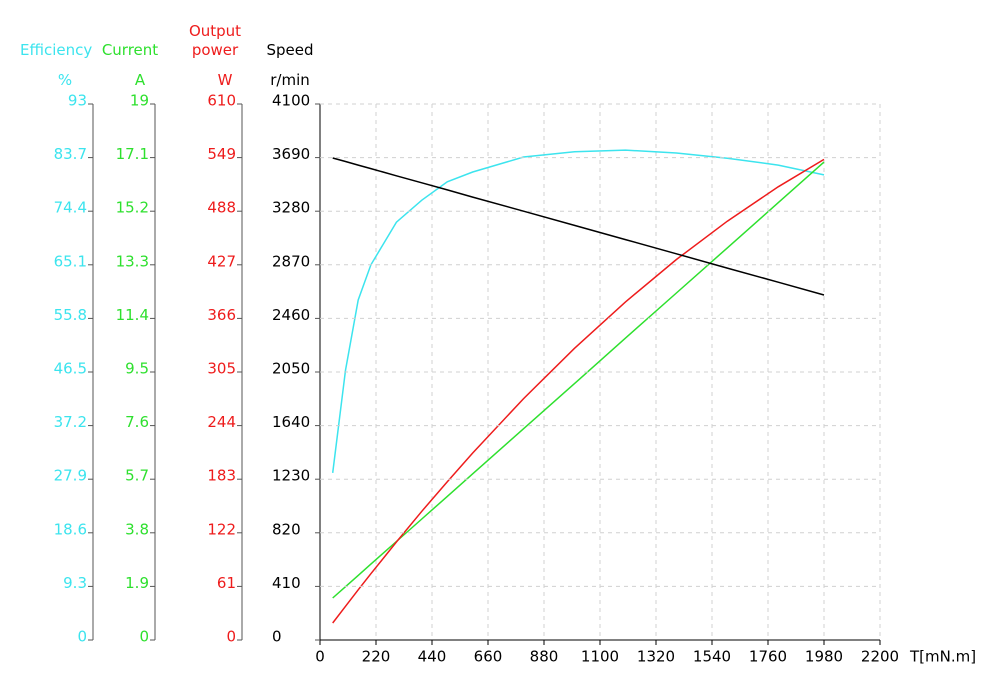 Image resolution: width=1000 pixels, height=686 pixels. Describe the element at coordinates (70, 154) in the screenshot. I see `y-tick-label: 83.7` at that location.